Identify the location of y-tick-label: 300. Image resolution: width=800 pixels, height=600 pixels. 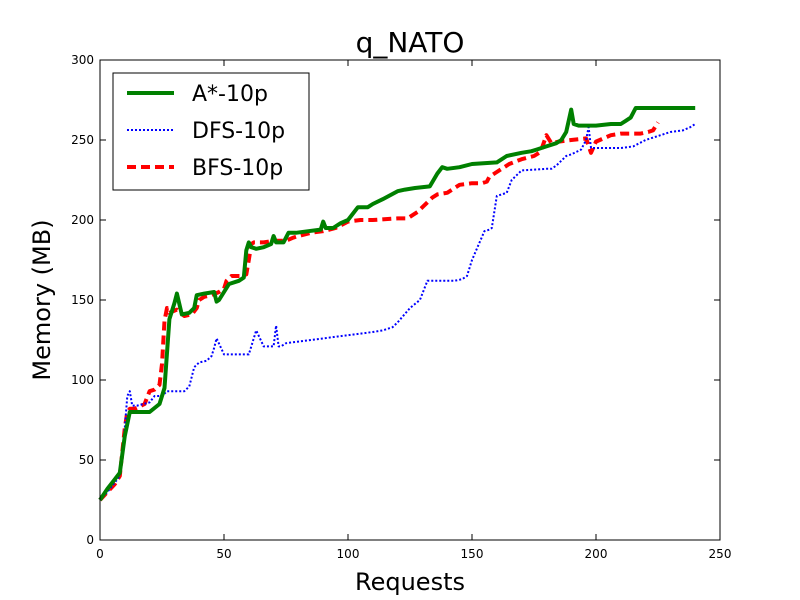
(82, 60).